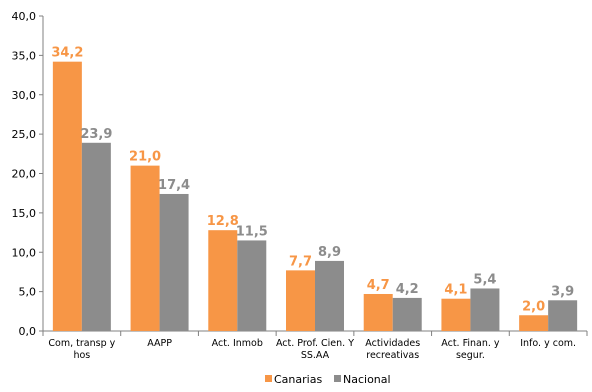 This screenshot has height=392, width=592. Describe the element at coordinates (455, 290) in the screenshot. I see `data-label-canarias: 4,1` at that location.